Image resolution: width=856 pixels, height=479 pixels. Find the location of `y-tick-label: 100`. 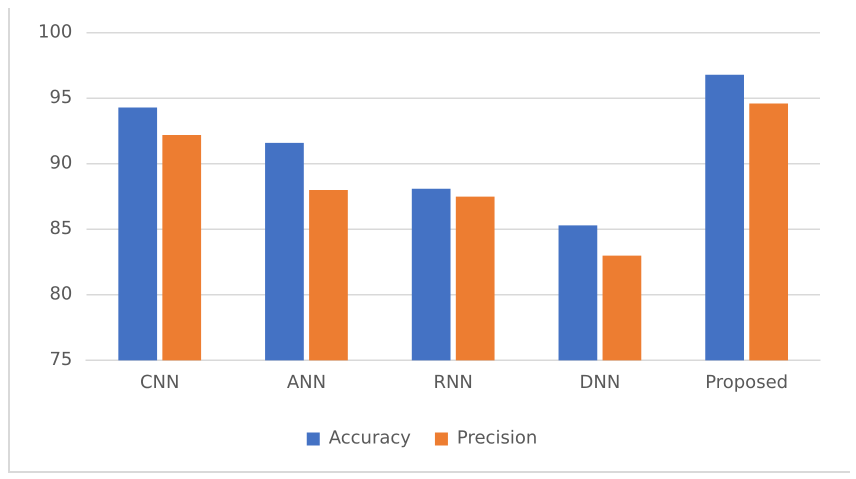

y-tick-label: 100 is located at coordinates (55, 31).